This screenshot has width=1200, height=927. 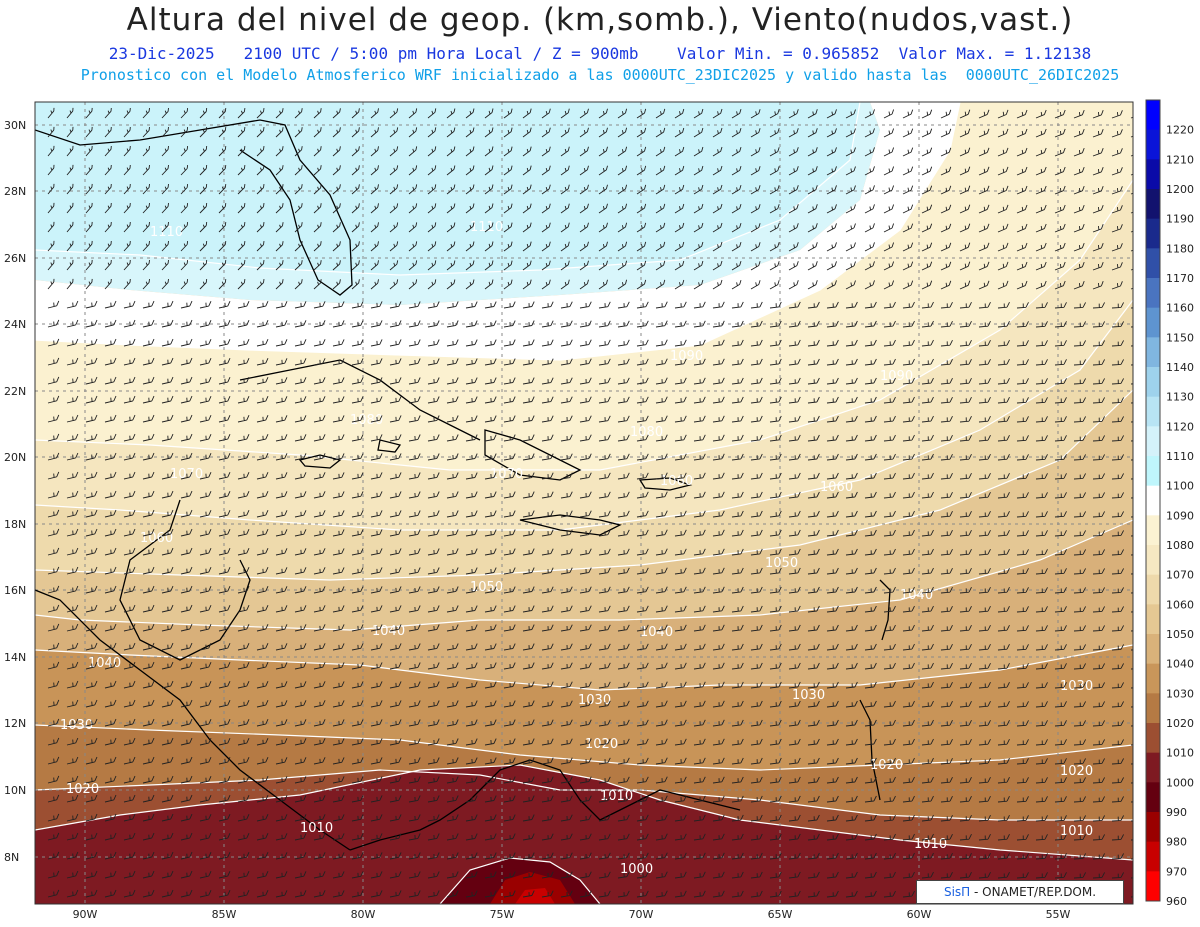 I want to click on colorbar-label: 1200, so click(x=1180, y=189).